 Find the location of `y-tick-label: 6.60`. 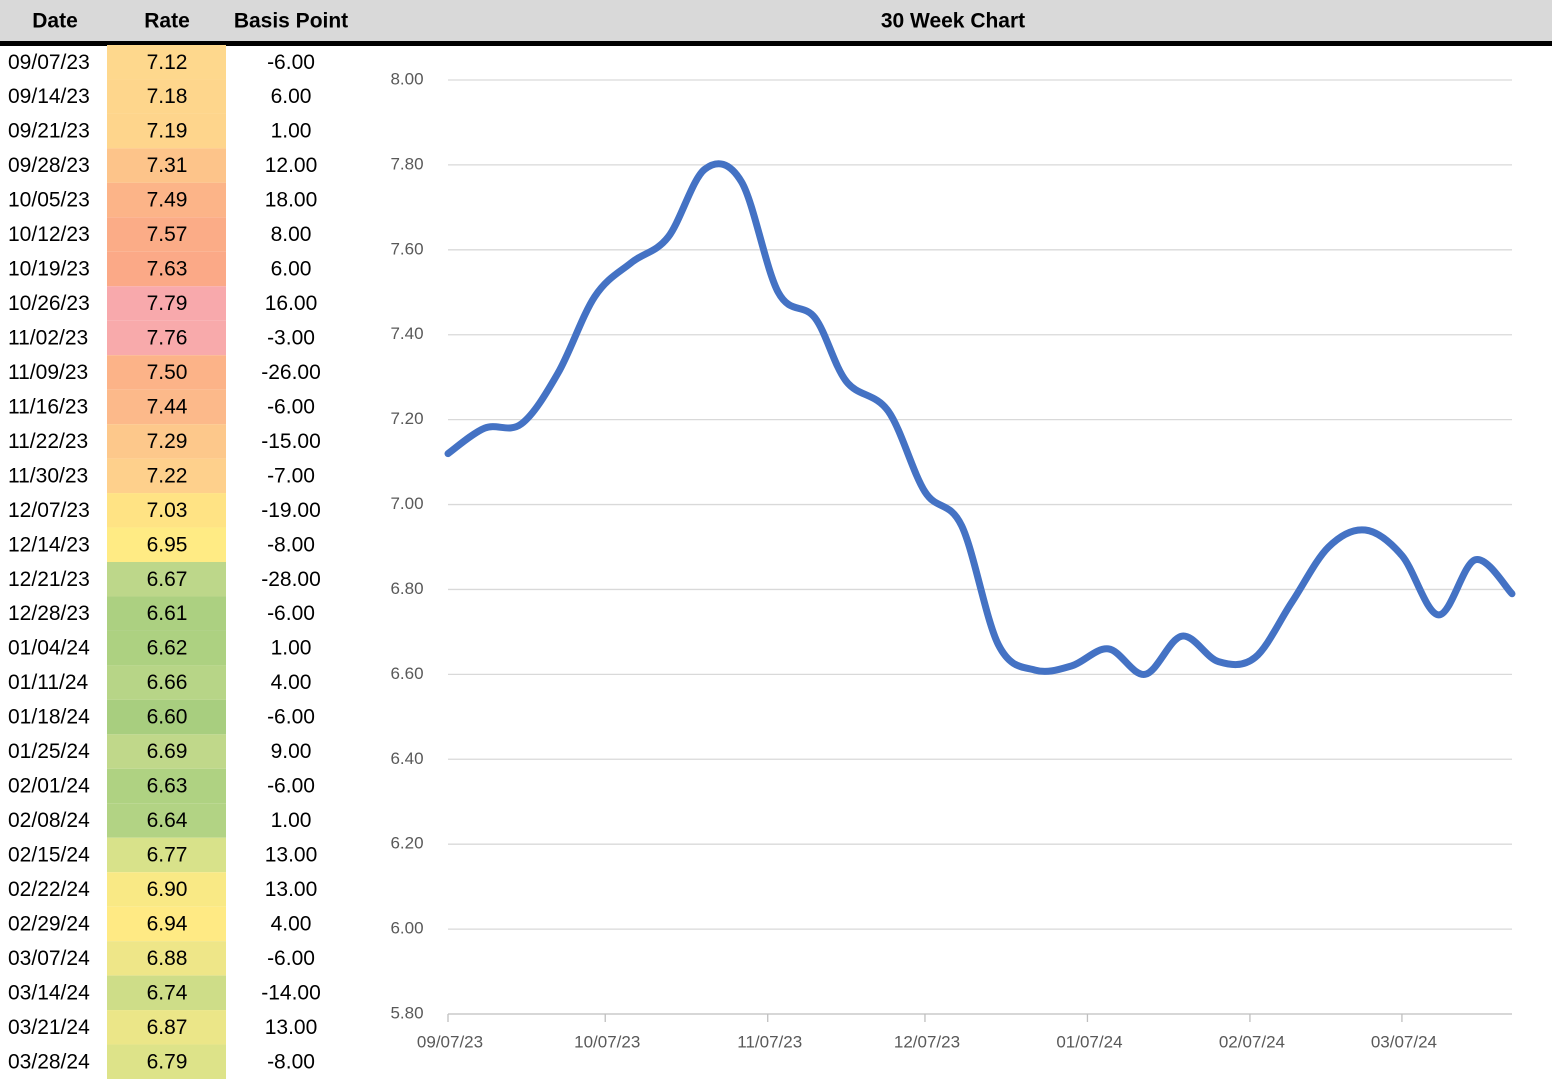

y-tick-label: 6.60 is located at coordinates (406, 673).